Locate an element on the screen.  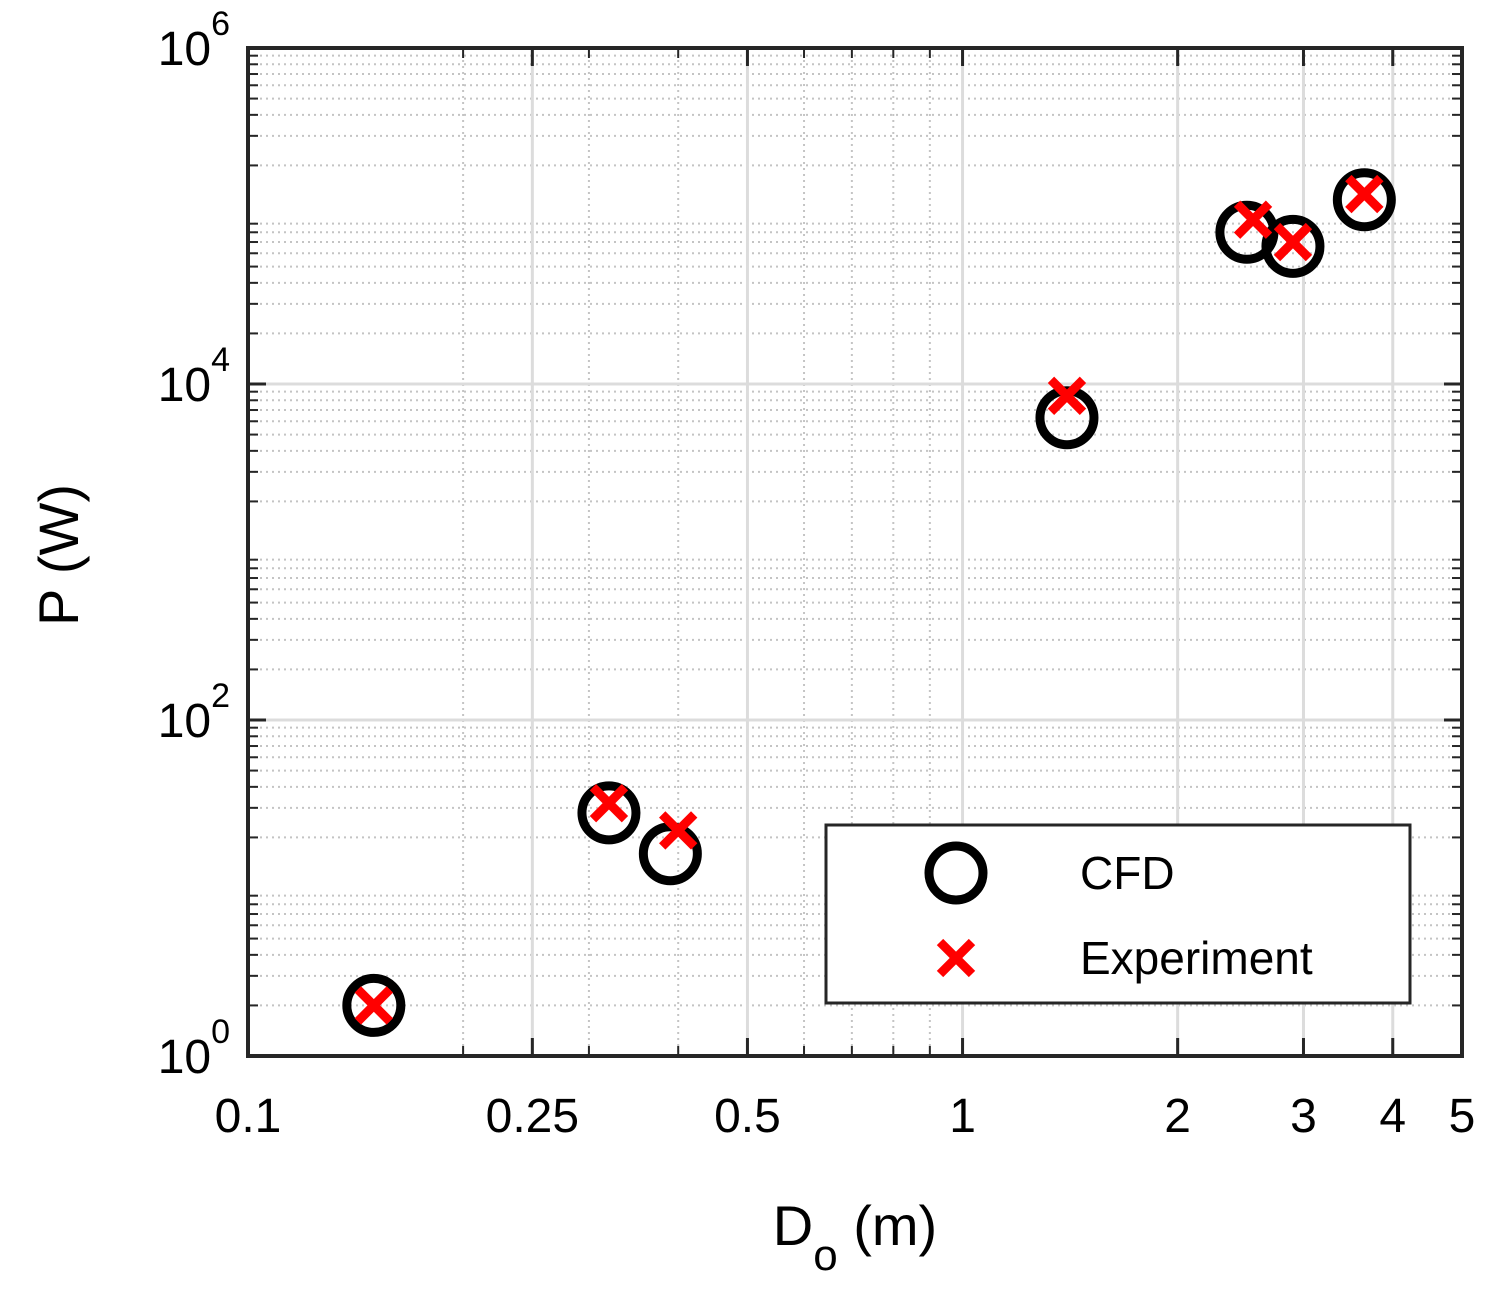
y-tick-label: 10⁰ is located at coordinates (194, 1048).